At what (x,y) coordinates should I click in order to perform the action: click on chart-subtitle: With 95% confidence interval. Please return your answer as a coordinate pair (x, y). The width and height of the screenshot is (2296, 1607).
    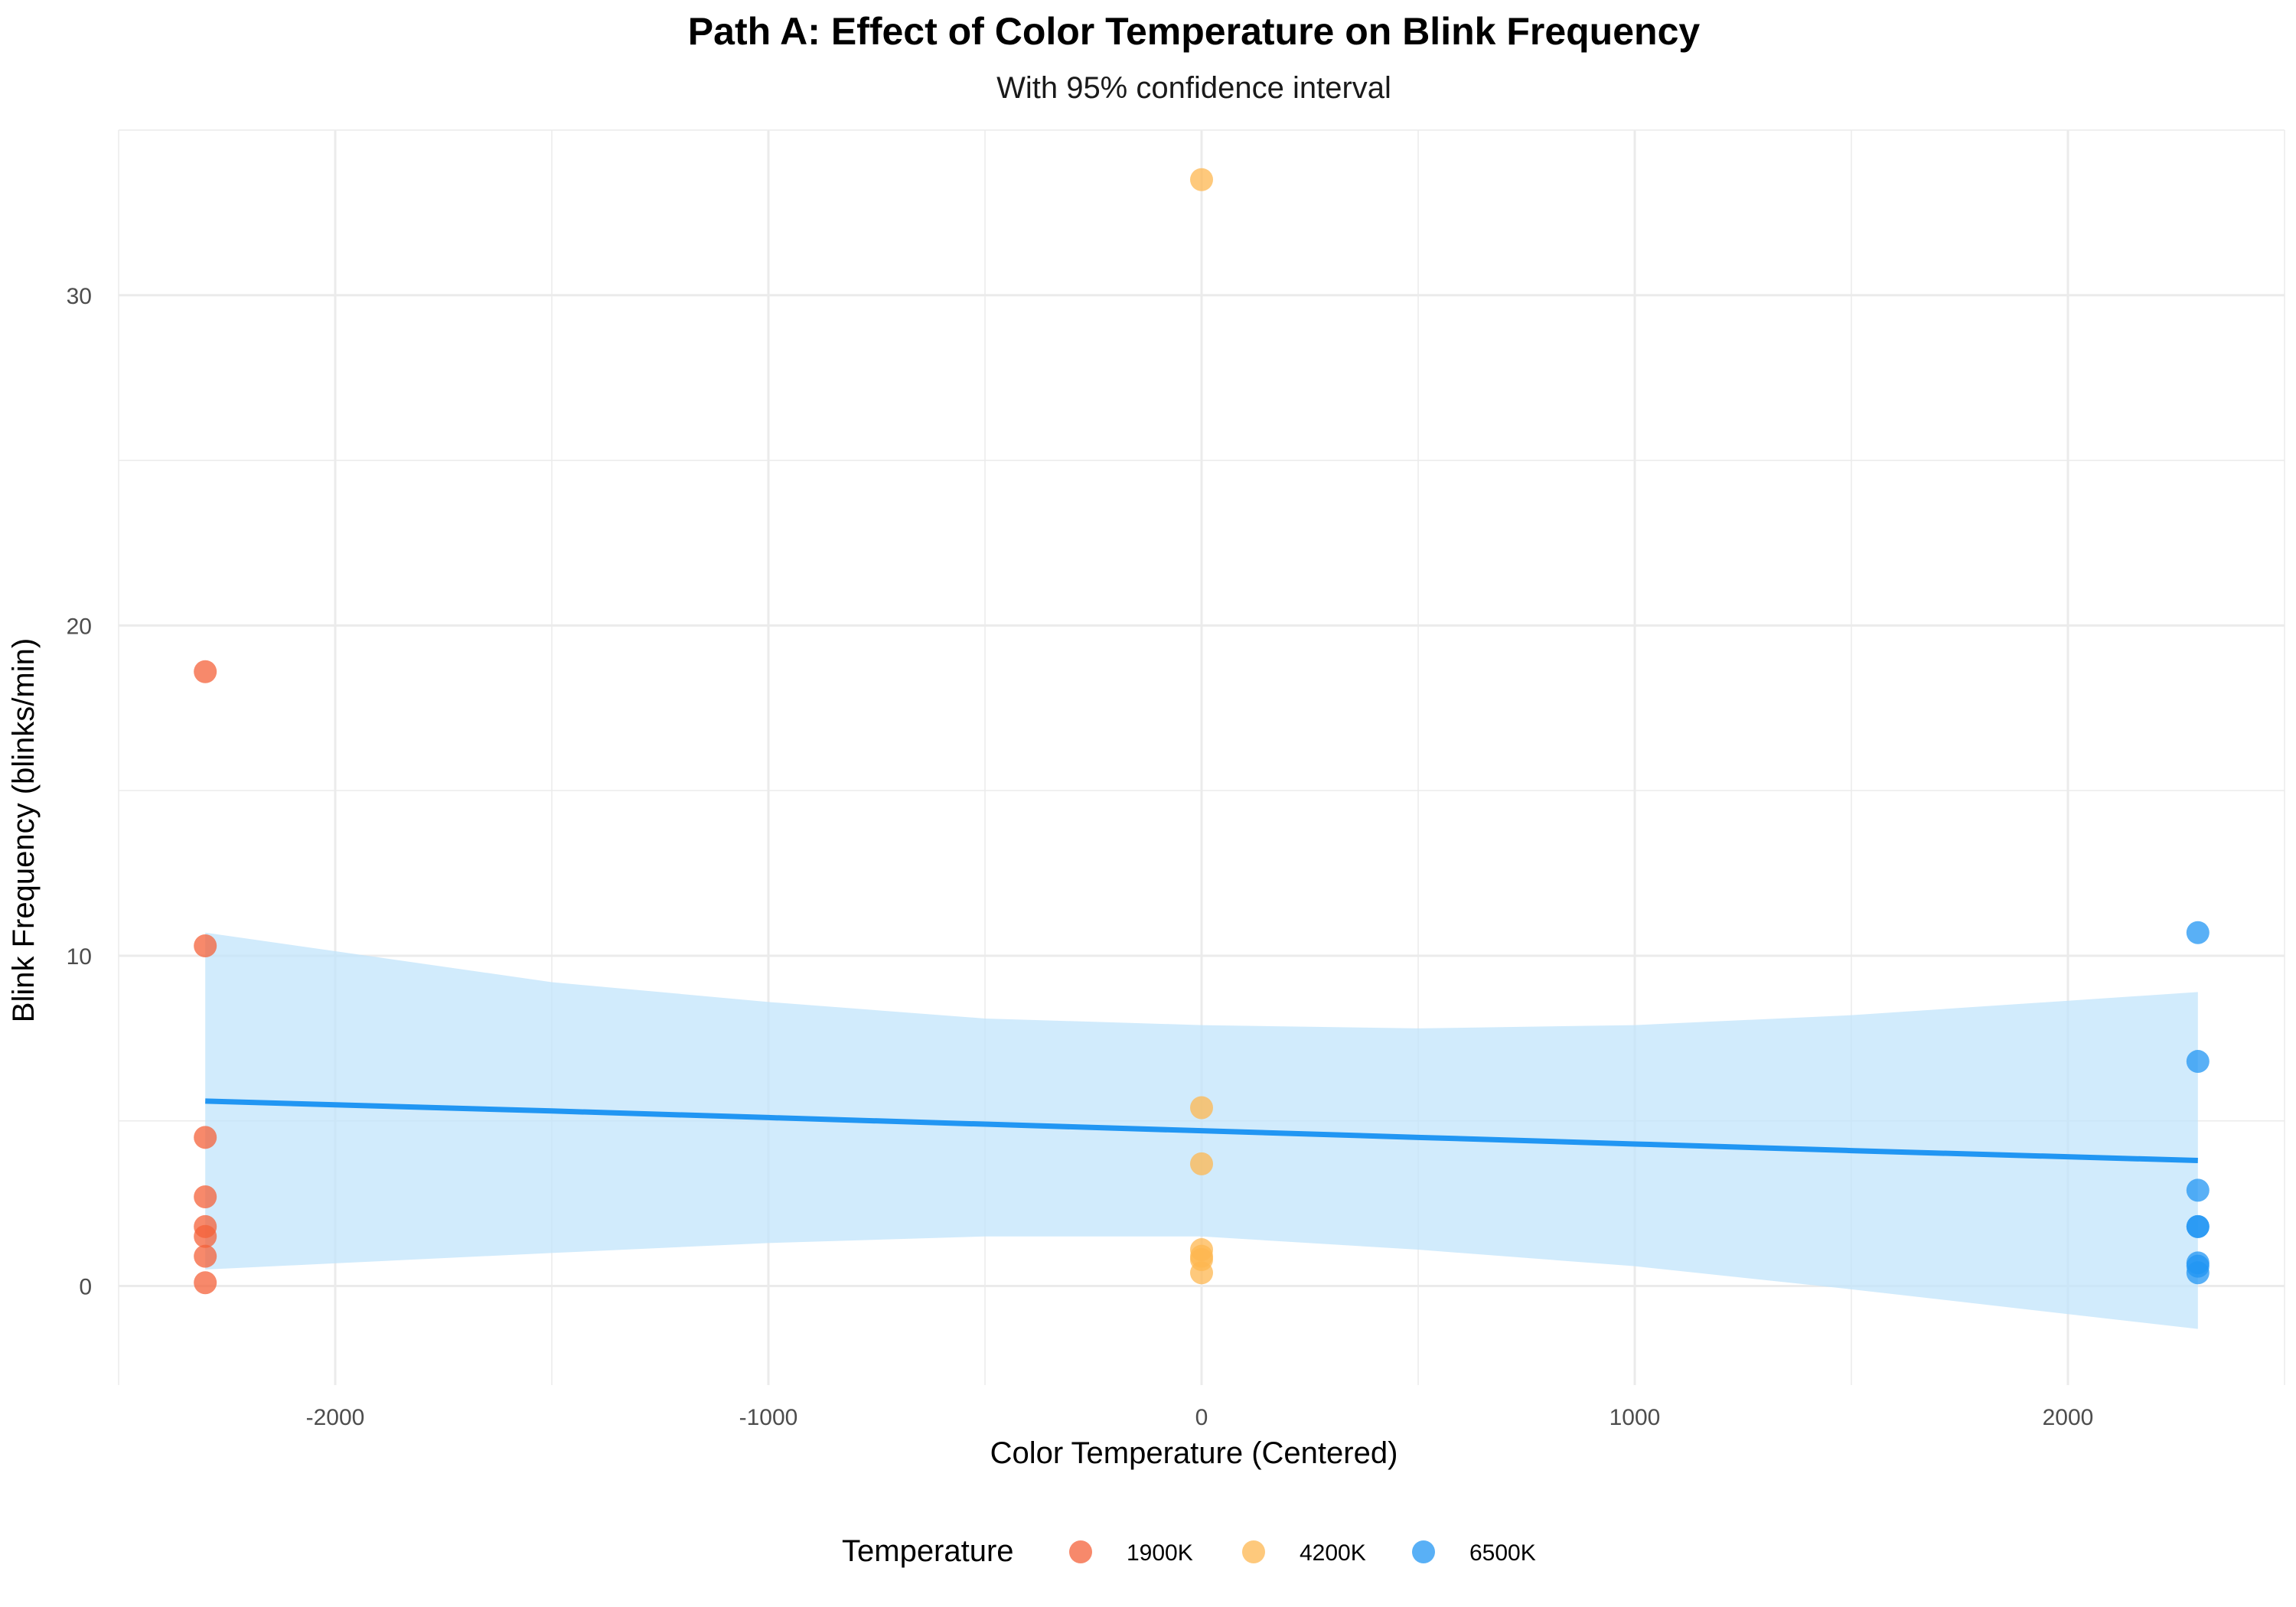
    Looking at the image, I should click on (1193, 88).